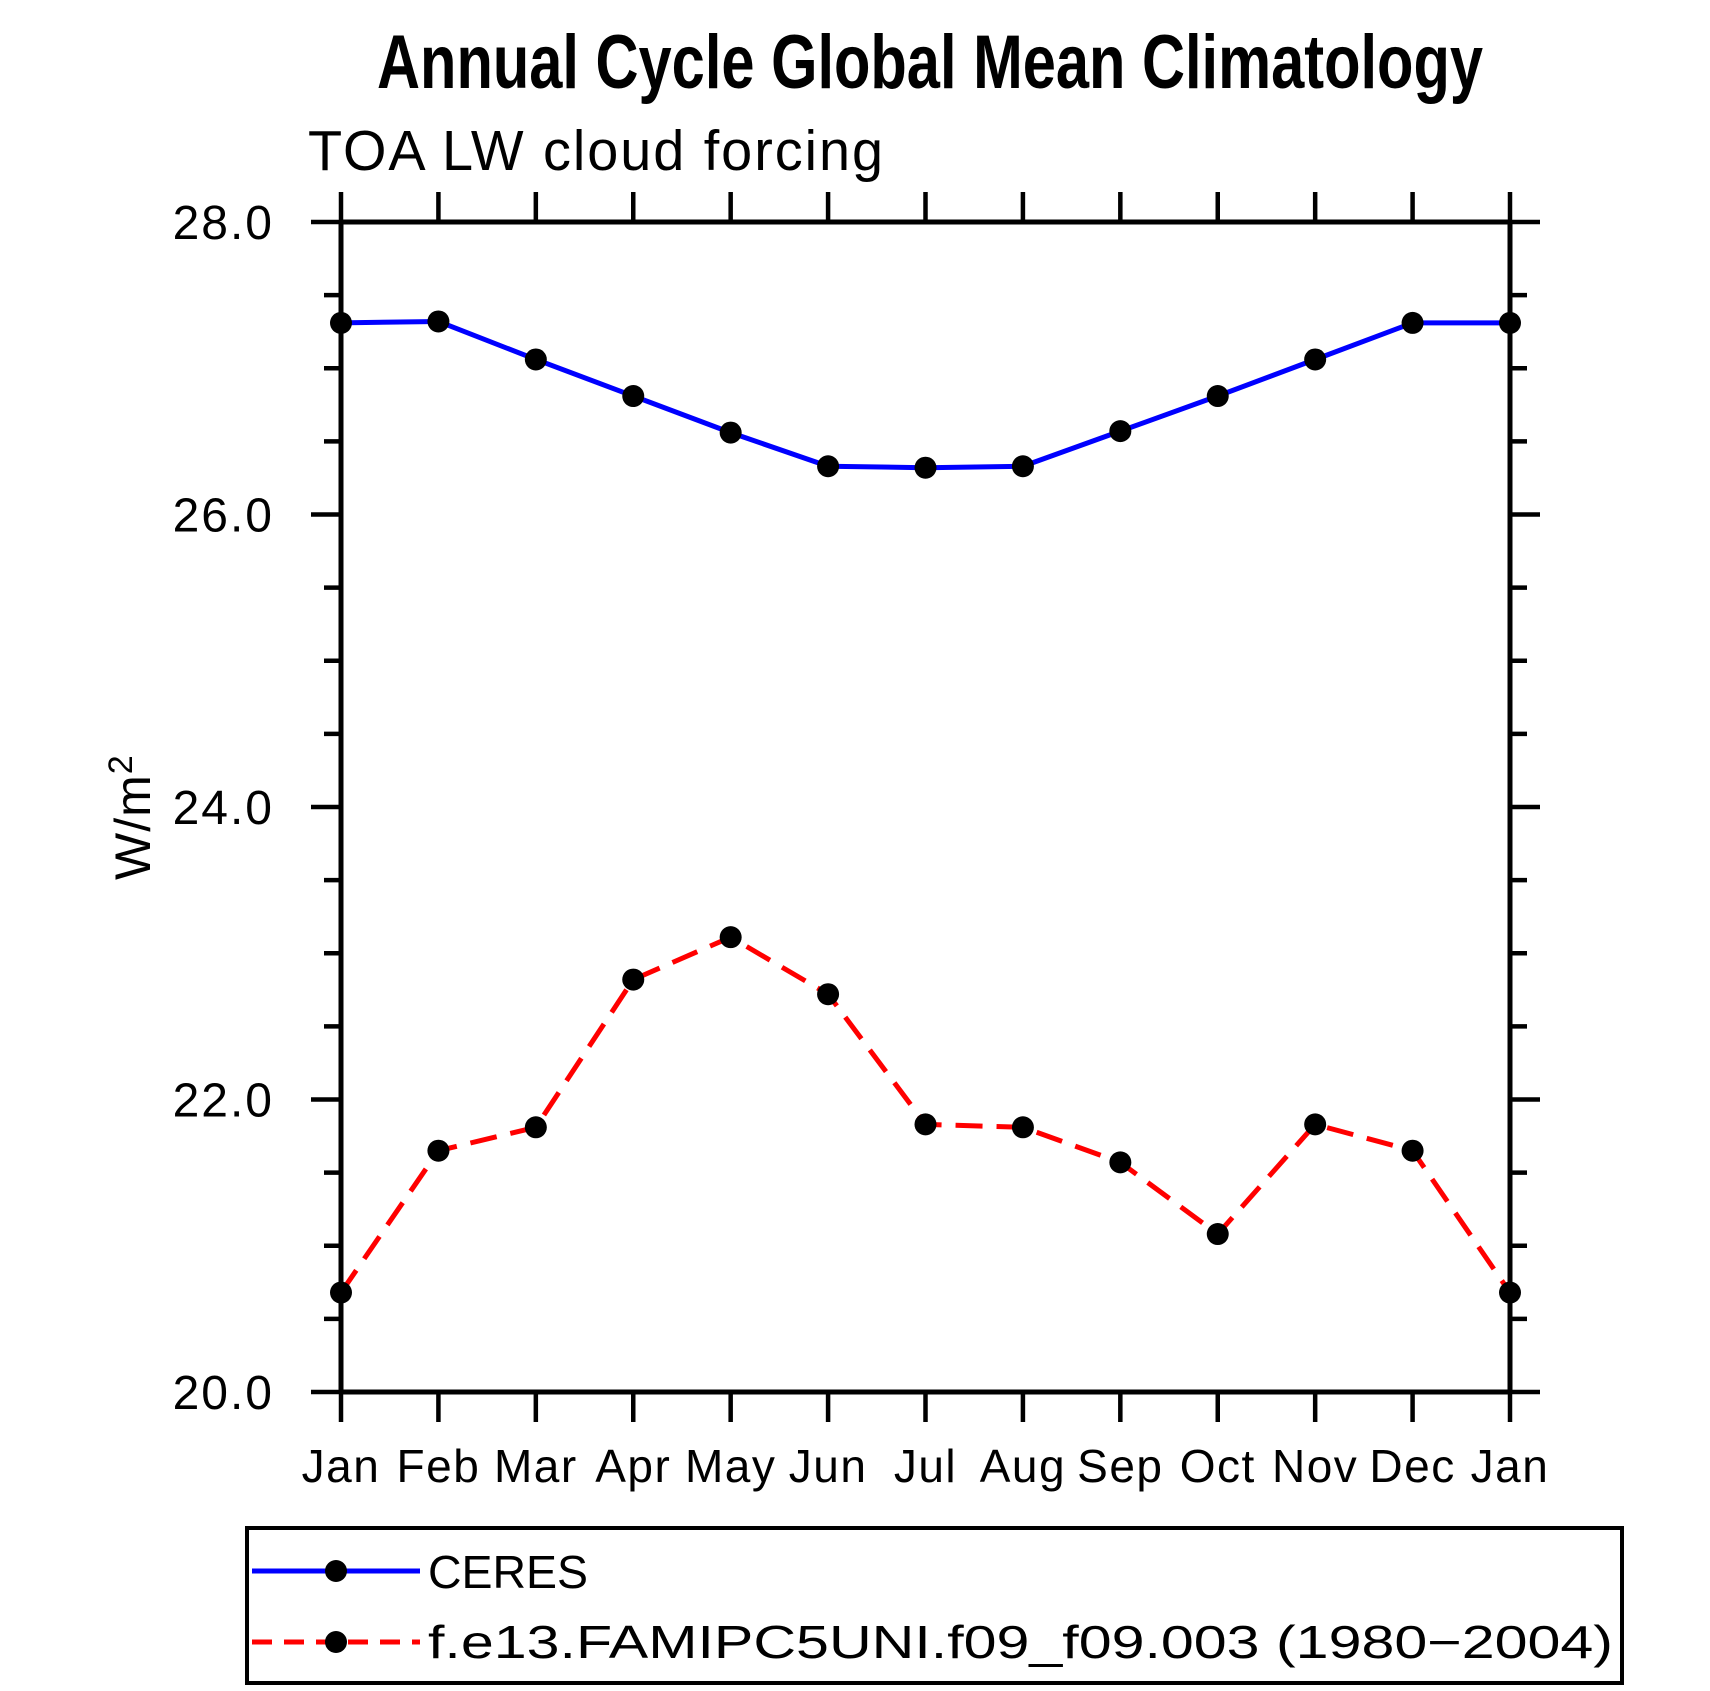  I want to click on legend-marker-model, so click(336, 1642).